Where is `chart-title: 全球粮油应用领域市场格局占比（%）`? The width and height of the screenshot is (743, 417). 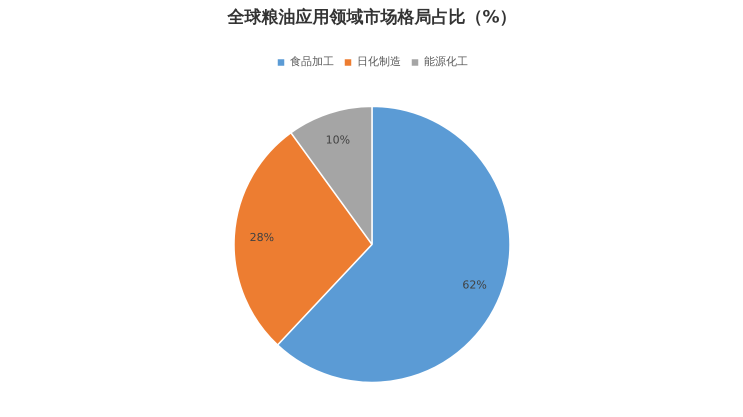 chart-title: 全球粮油应用领域市场格局占比（%） is located at coordinates (371, 18).